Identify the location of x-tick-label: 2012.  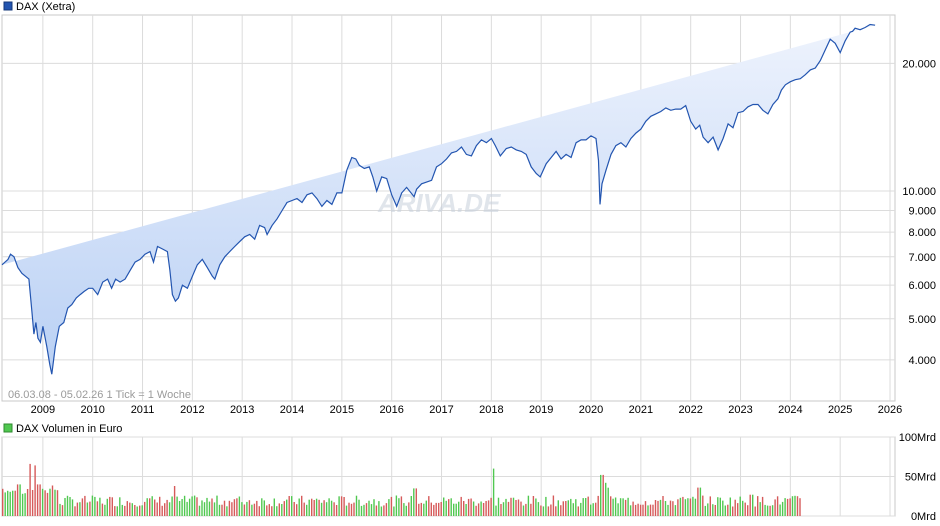
(192, 410).